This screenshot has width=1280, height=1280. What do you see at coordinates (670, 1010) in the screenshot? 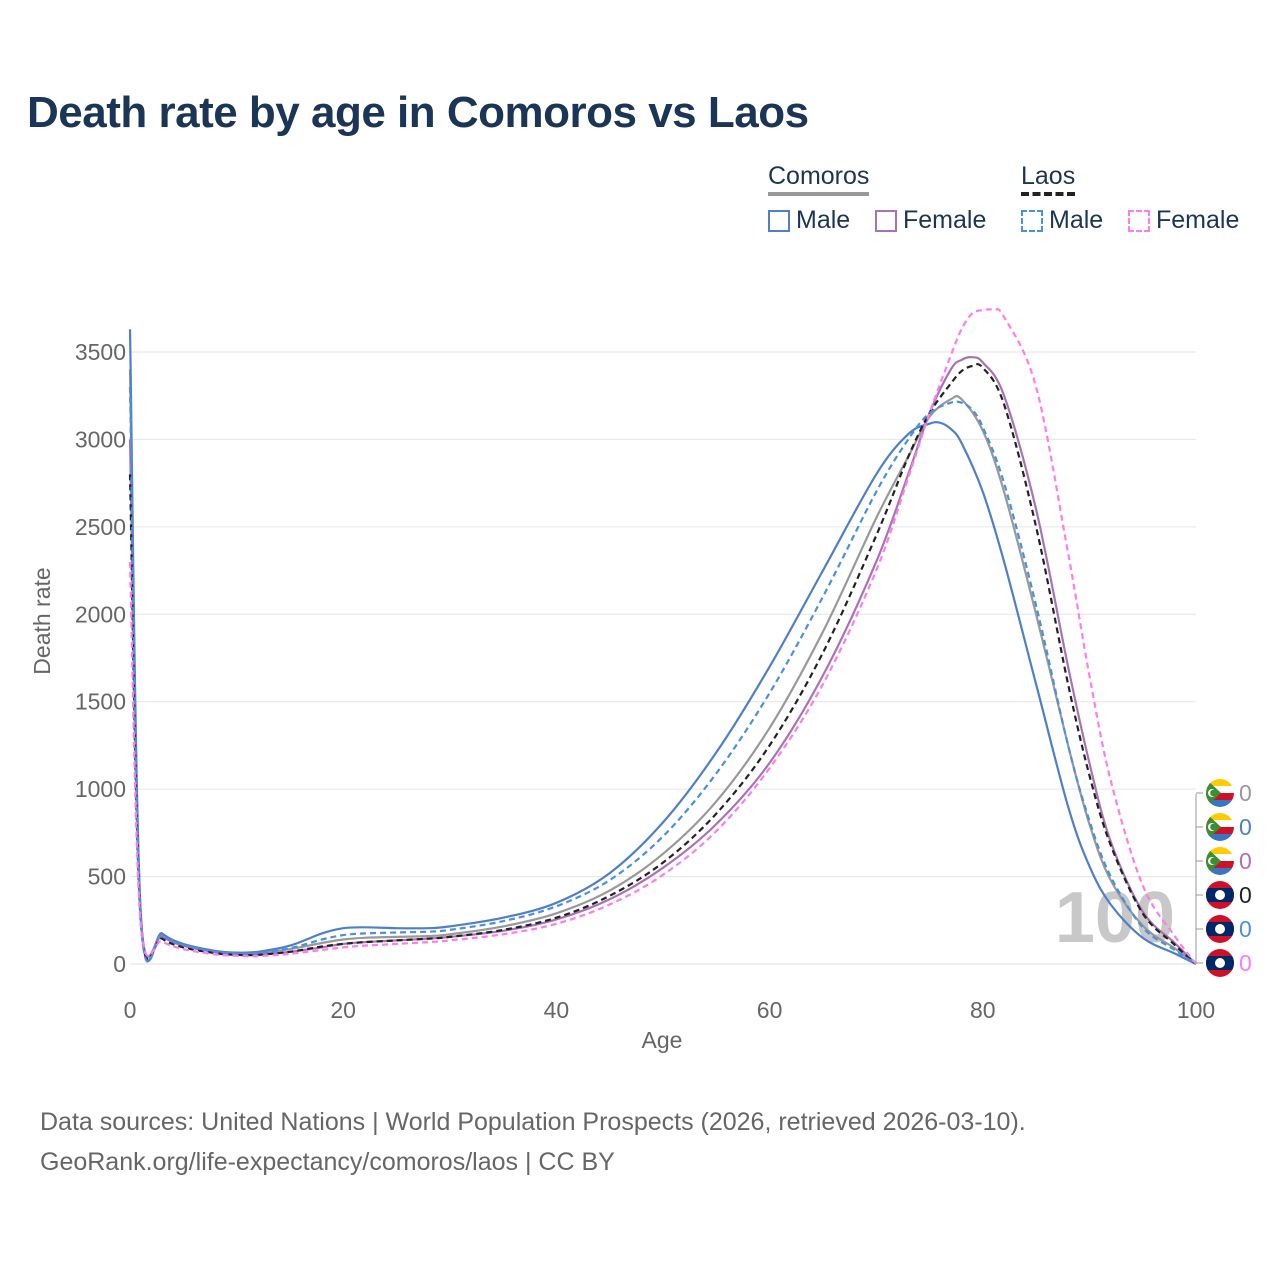
I see `x-axis-ticks: 0 20 40 60 80 100` at bounding box center [670, 1010].